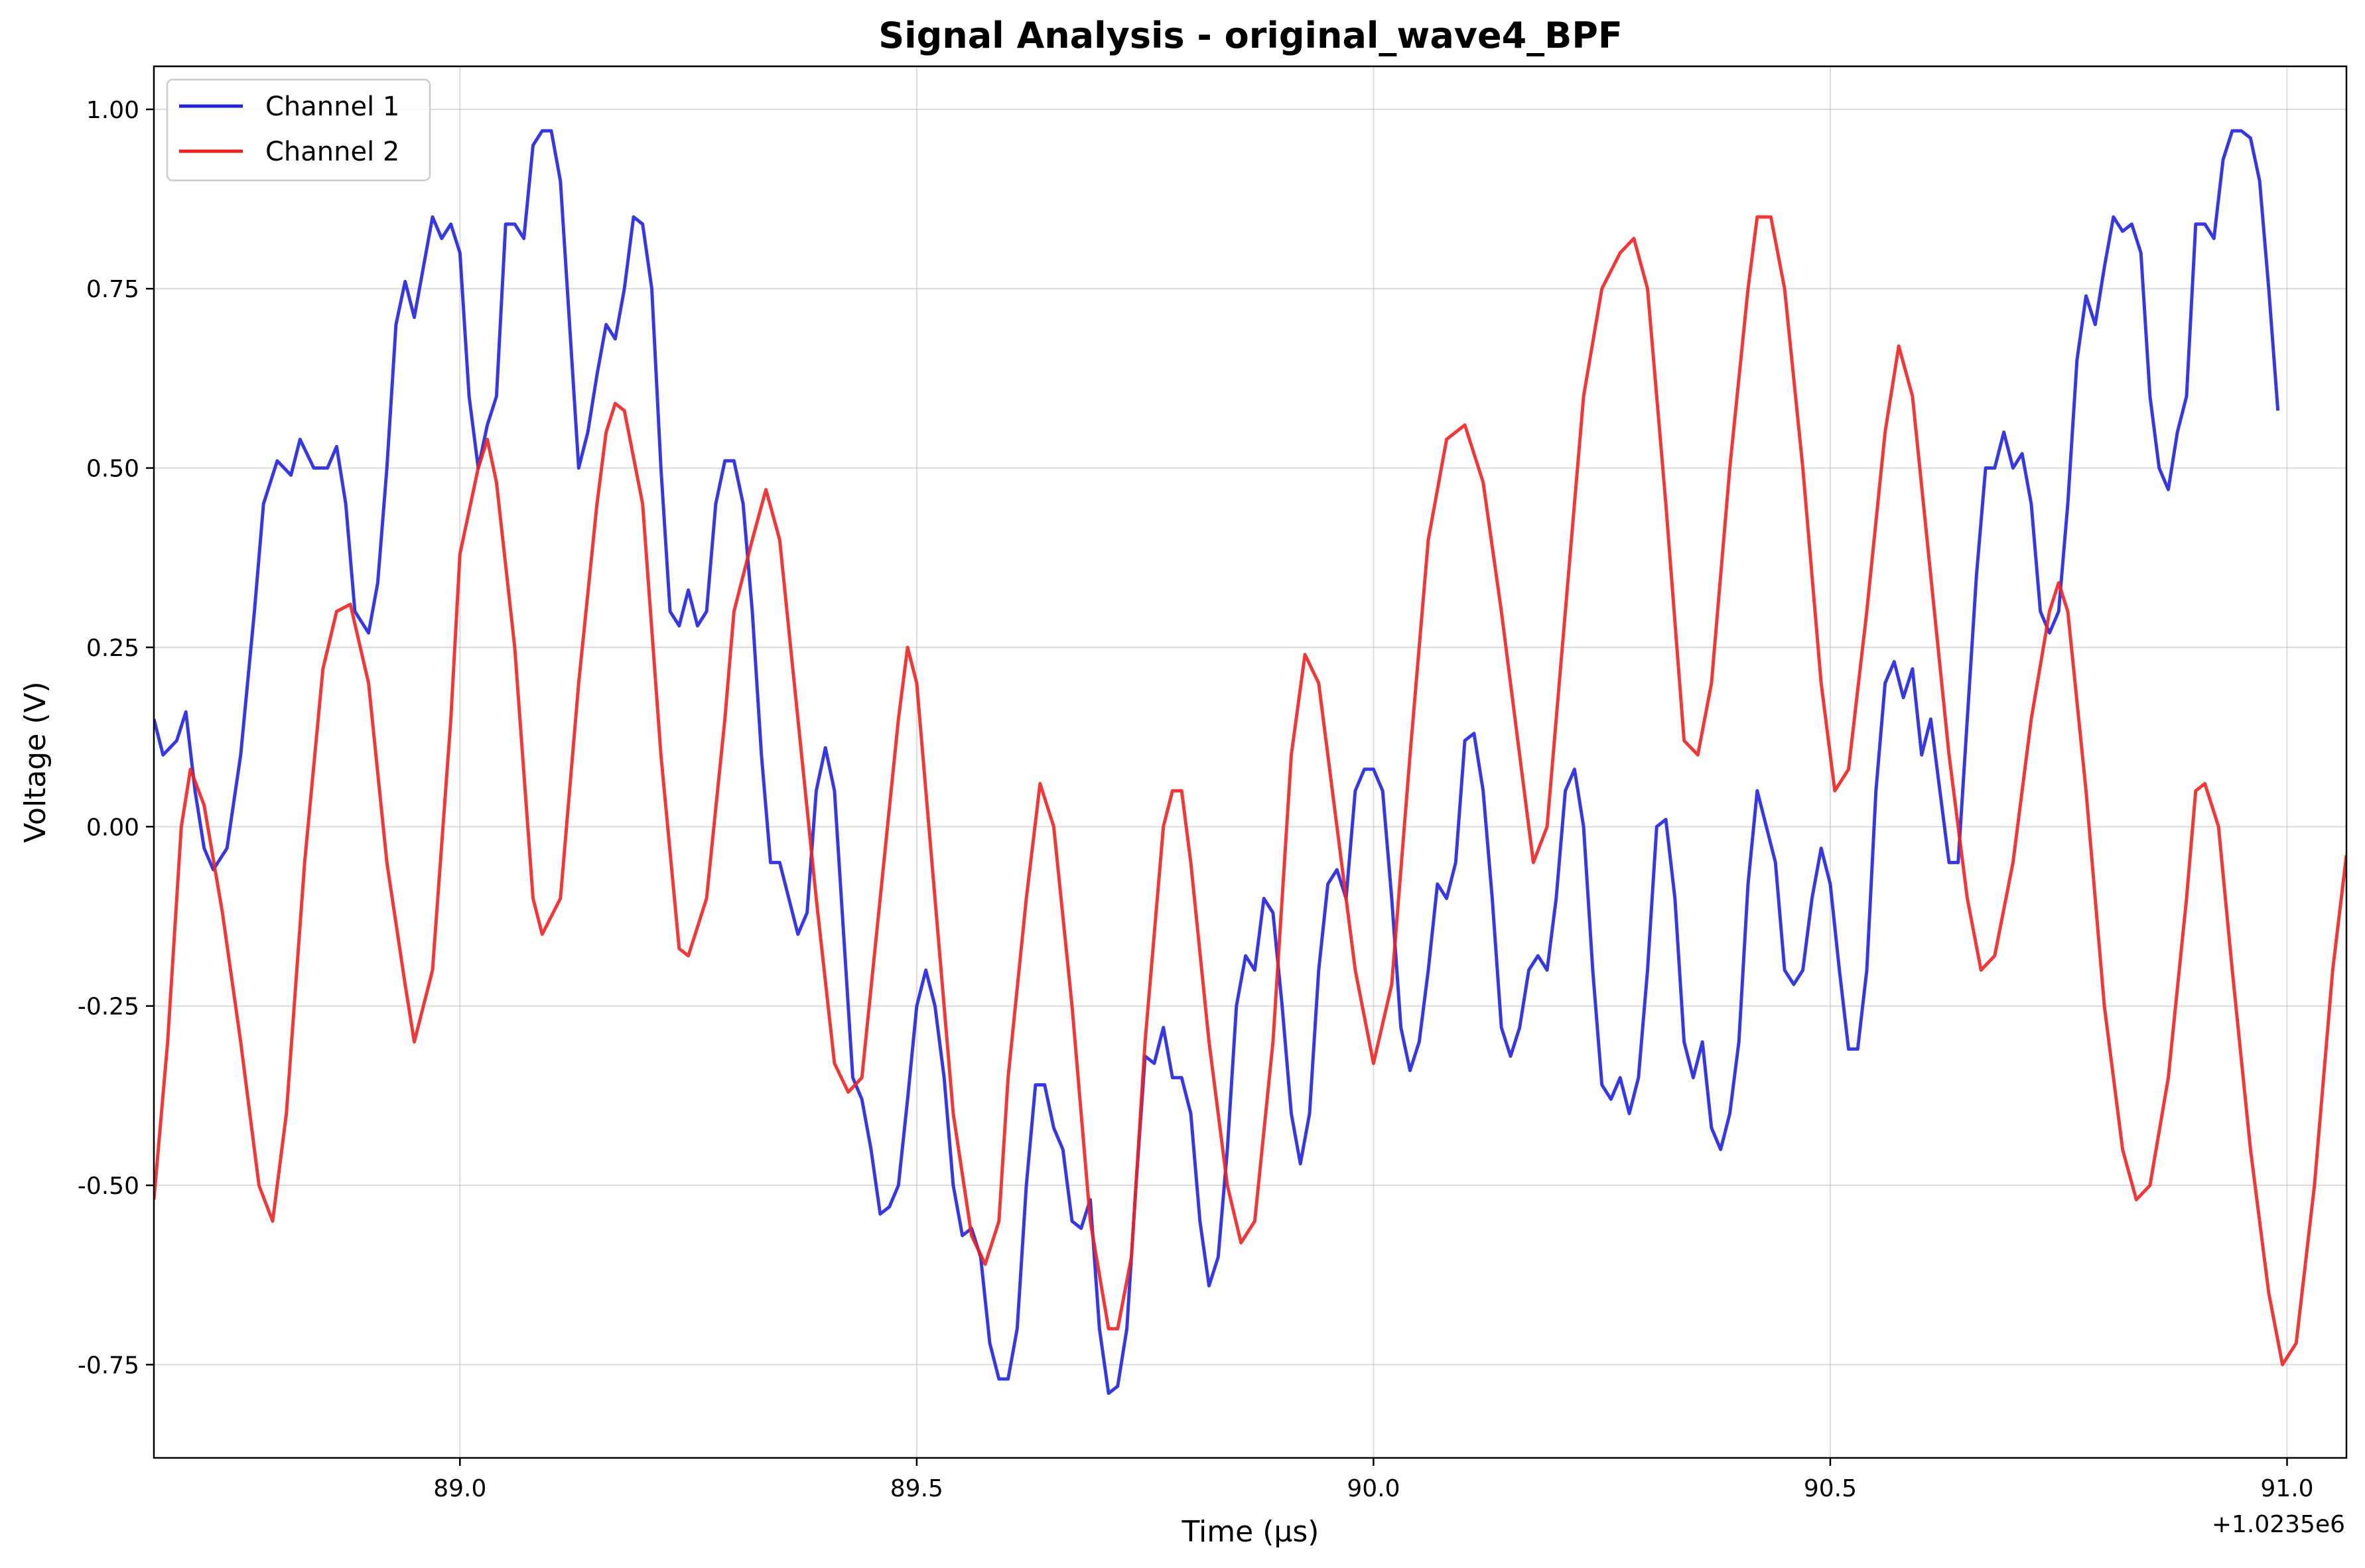 The image size is (2365, 1568). I want to click on y-axis-label: Voltage (V), so click(35, 761).